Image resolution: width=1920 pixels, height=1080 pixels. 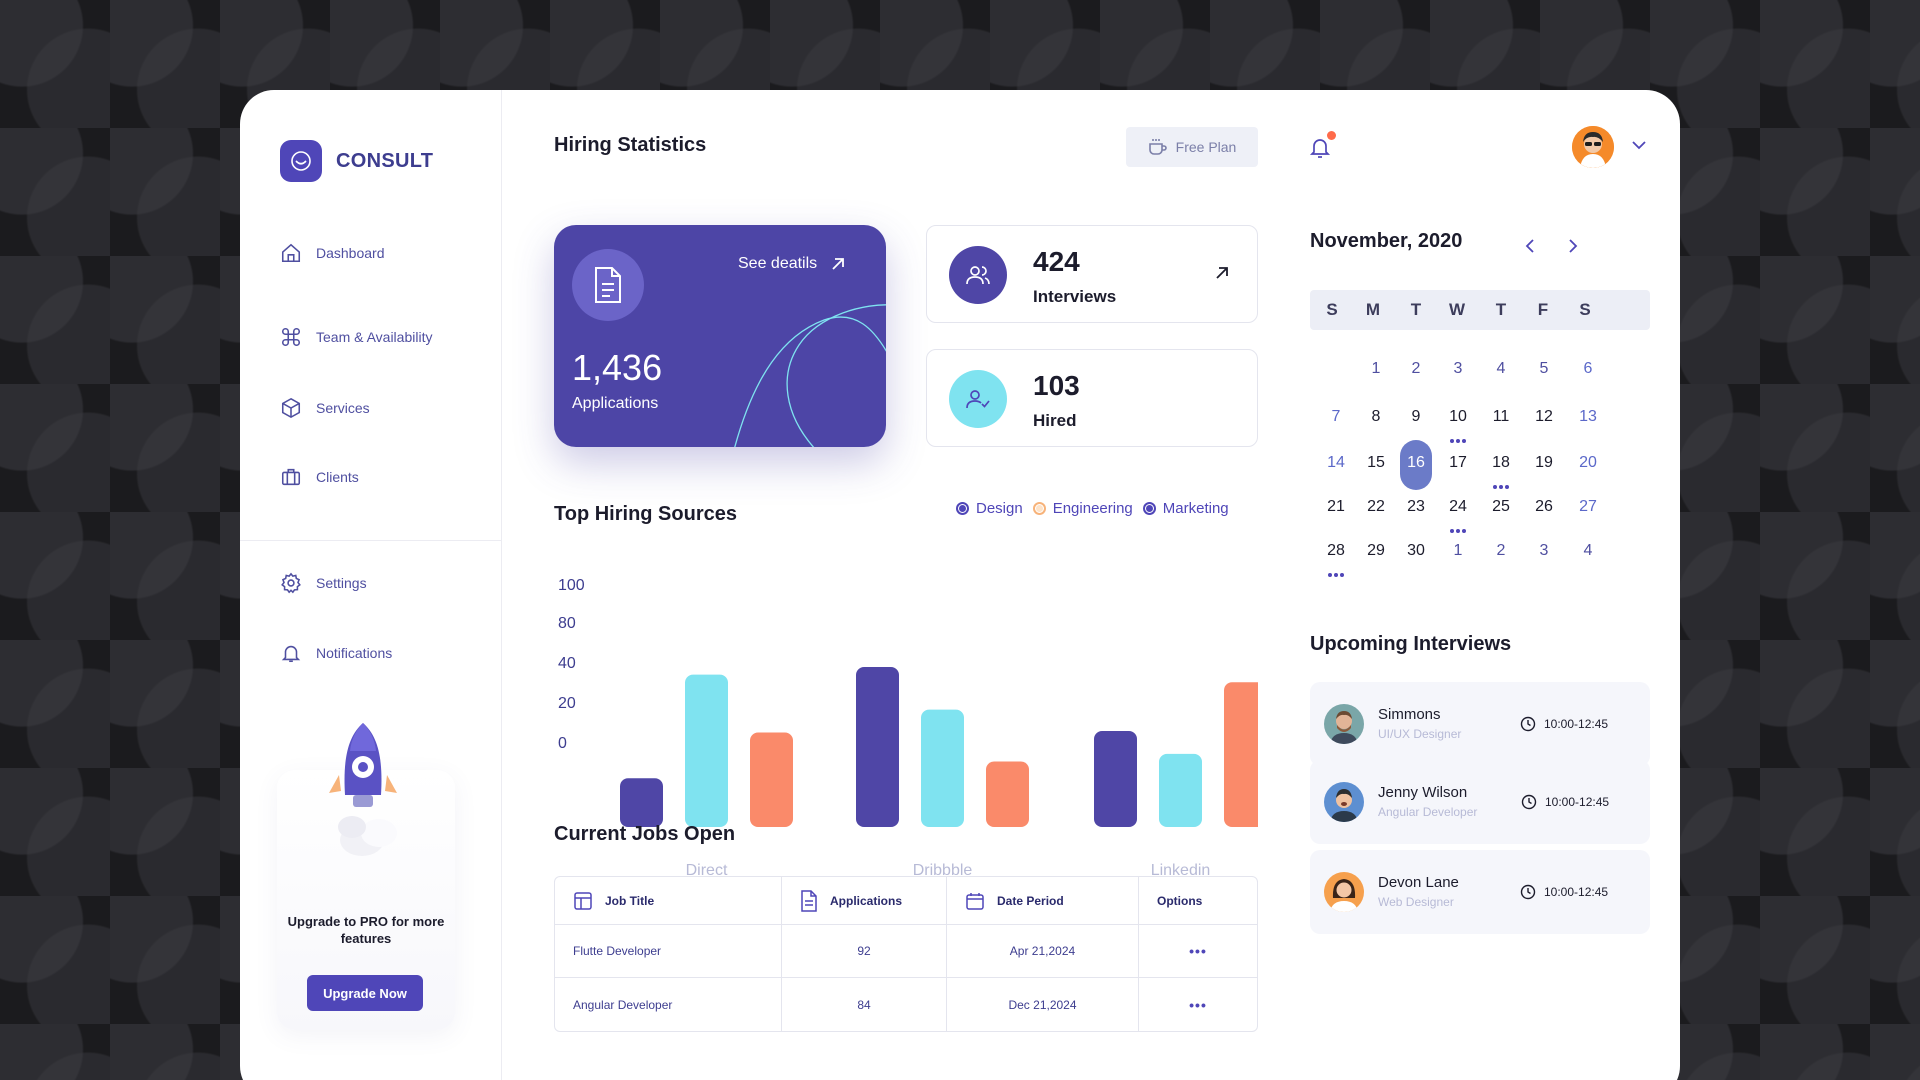 What do you see at coordinates (1092, 508) in the screenshot?
I see `legend-label: Engineering` at bounding box center [1092, 508].